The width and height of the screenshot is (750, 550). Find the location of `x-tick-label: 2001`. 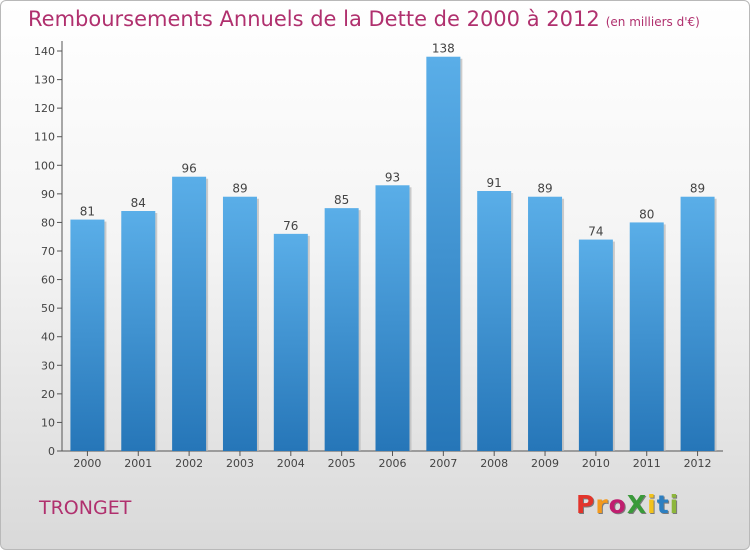

x-tick-label: 2001 is located at coordinates (138, 463).